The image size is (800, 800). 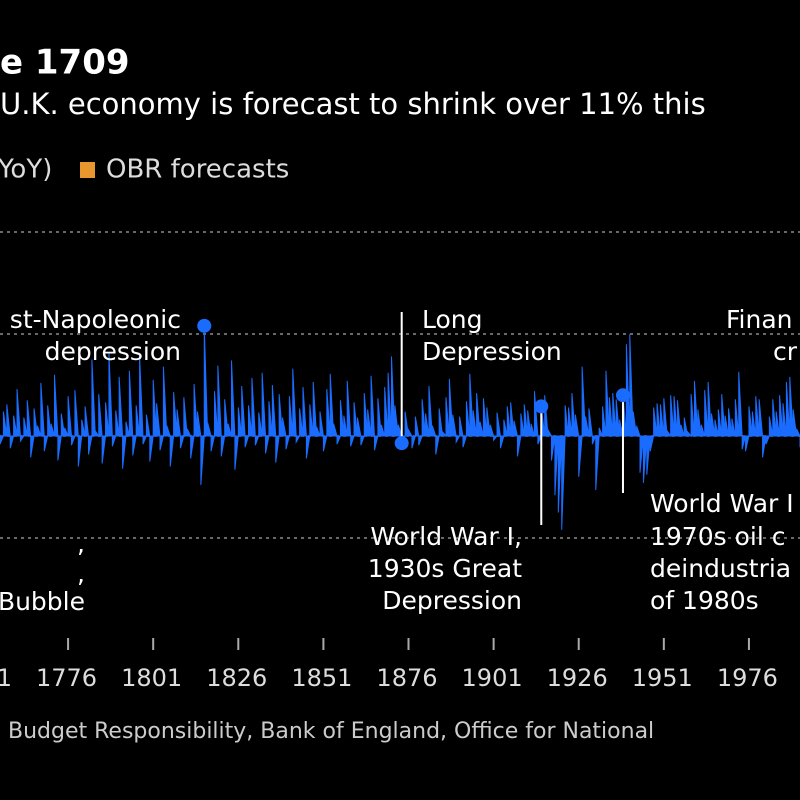 I want to click on chart-title: e 1709, so click(x=65, y=63).